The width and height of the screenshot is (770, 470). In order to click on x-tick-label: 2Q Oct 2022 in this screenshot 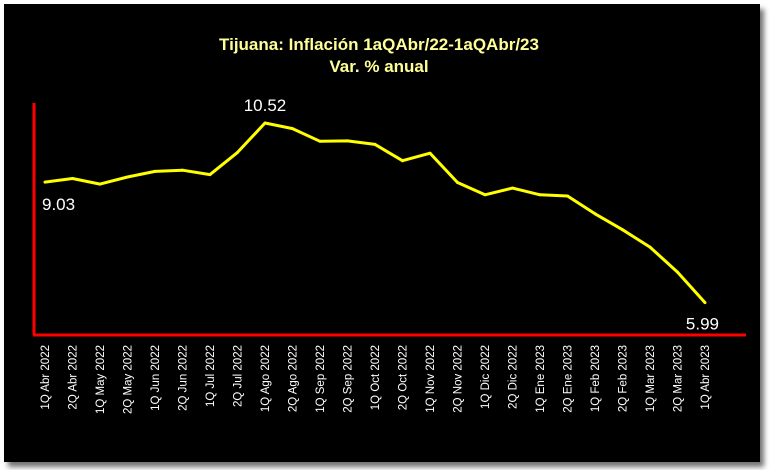, I will do `click(404, 377)`.